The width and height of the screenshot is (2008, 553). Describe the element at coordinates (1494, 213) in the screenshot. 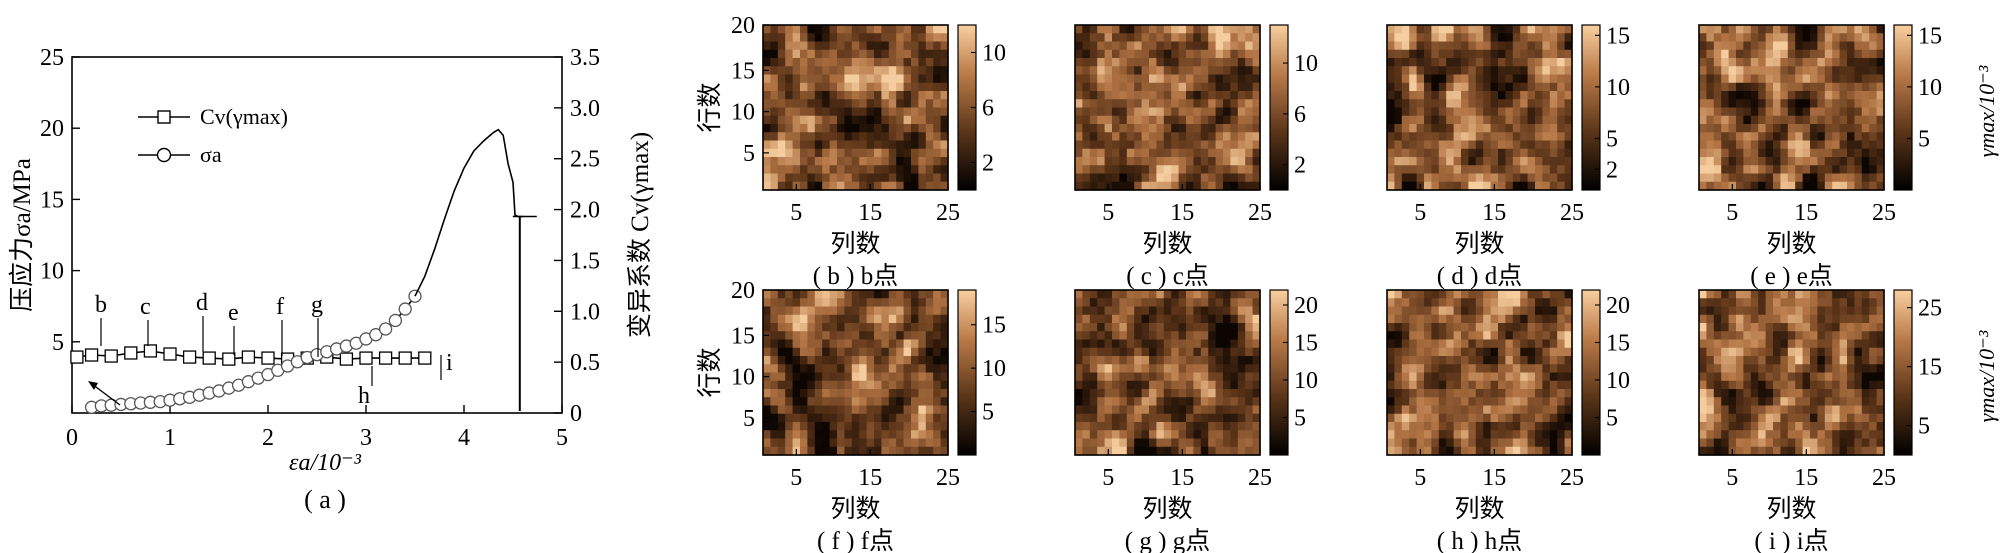

I see `heatmap-x-tick-label: 15` at that location.